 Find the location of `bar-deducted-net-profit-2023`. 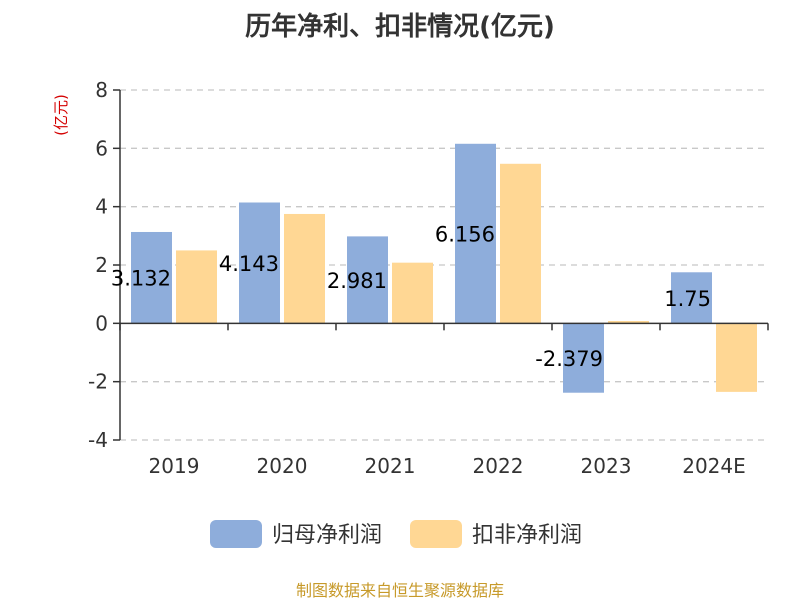

bar-deducted-net-profit-2023 is located at coordinates (628, 322).